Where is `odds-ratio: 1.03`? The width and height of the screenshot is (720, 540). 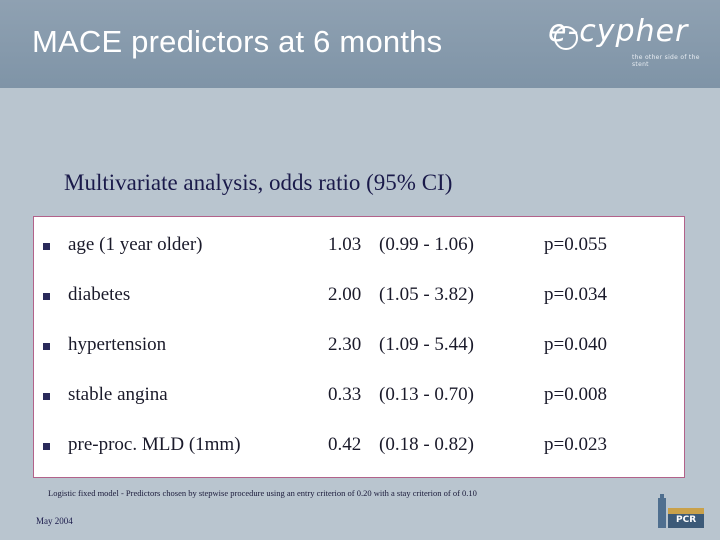 odds-ratio: 1.03 is located at coordinates (345, 244).